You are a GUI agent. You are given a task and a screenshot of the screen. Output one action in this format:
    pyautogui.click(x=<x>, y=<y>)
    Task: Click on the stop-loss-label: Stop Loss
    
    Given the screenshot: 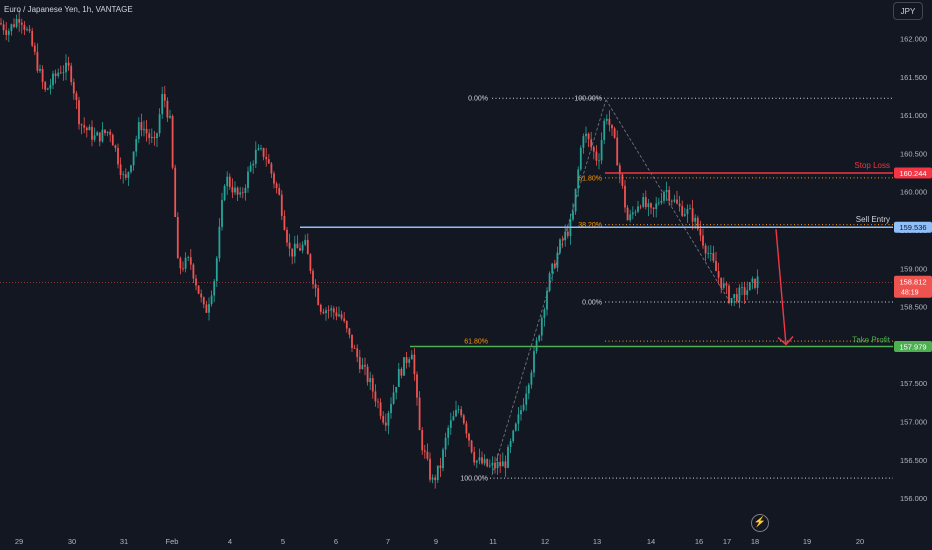 What is the action you would take?
    pyautogui.click(x=872, y=165)
    